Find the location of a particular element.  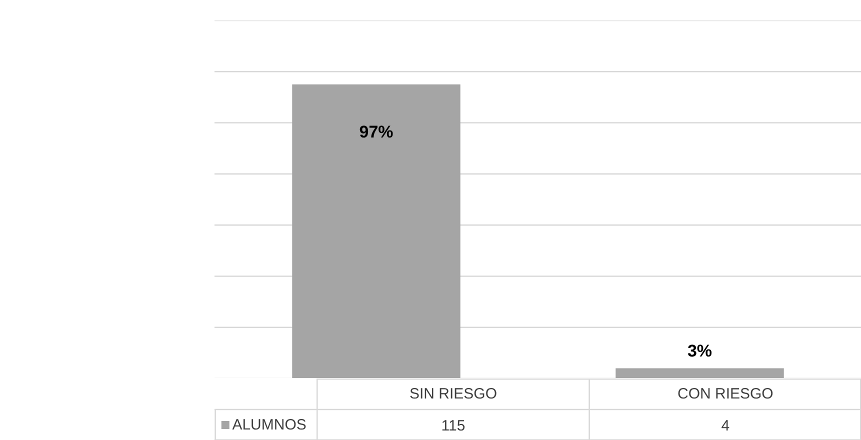

annotation: 3% is located at coordinates (699, 350).